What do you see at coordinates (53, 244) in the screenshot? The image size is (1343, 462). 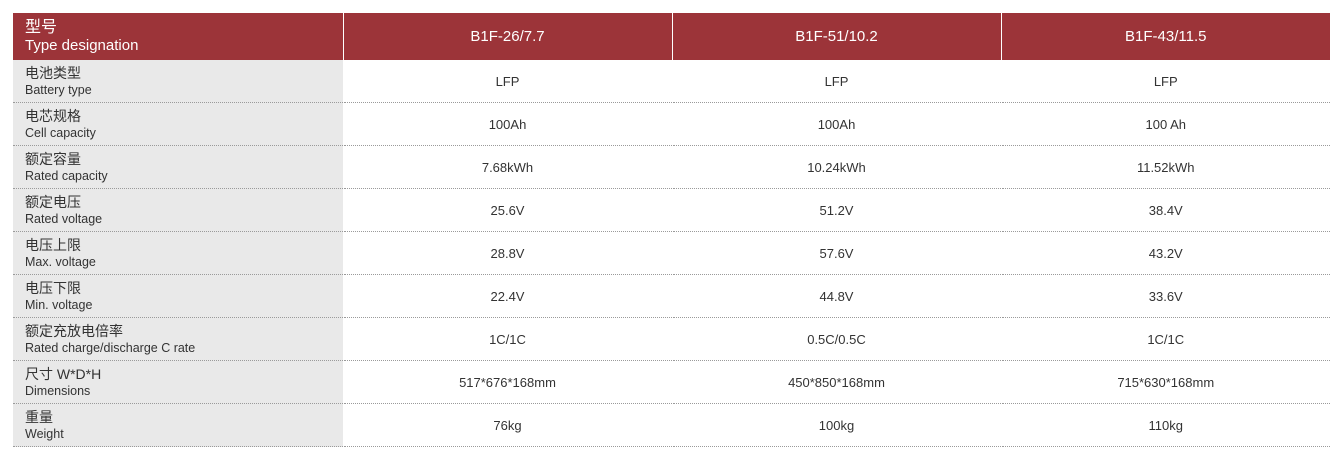 I see `row-label-zh: 电压上限` at bounding box center [53, 244].